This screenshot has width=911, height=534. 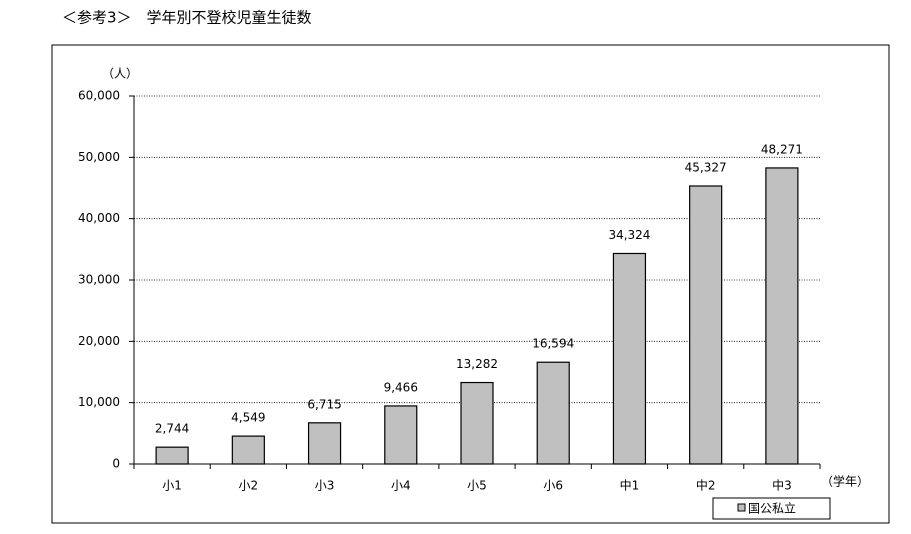 What do you see at coordinates (248, 418) in the screenshot?
I see `value-label: 4,549` at bounding box center [248, 418].